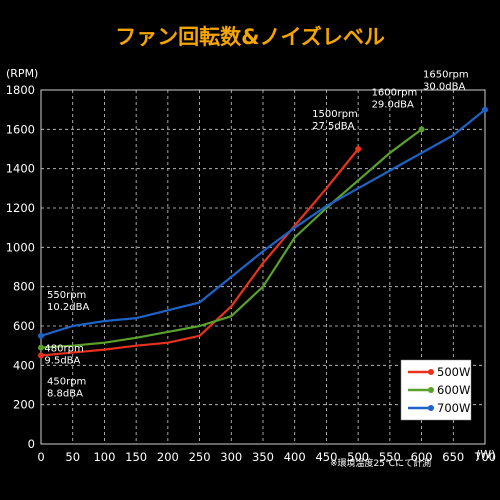  What do you see at coordinates (22, 73) in the screenshot?
I see `y-axis-label: (RPM)` at bounding box center [22, 73].